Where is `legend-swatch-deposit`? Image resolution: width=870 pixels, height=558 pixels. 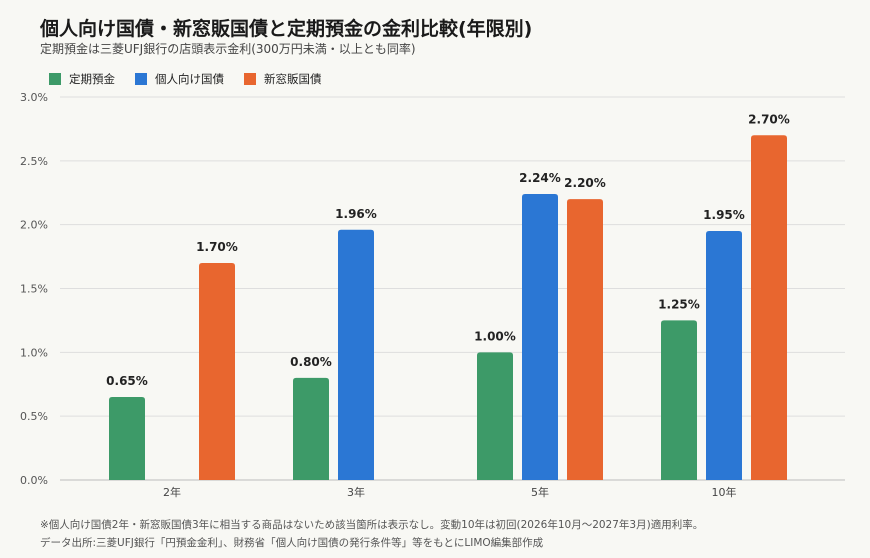 legend-swatch-deposit is located at coordinates (55, 79).